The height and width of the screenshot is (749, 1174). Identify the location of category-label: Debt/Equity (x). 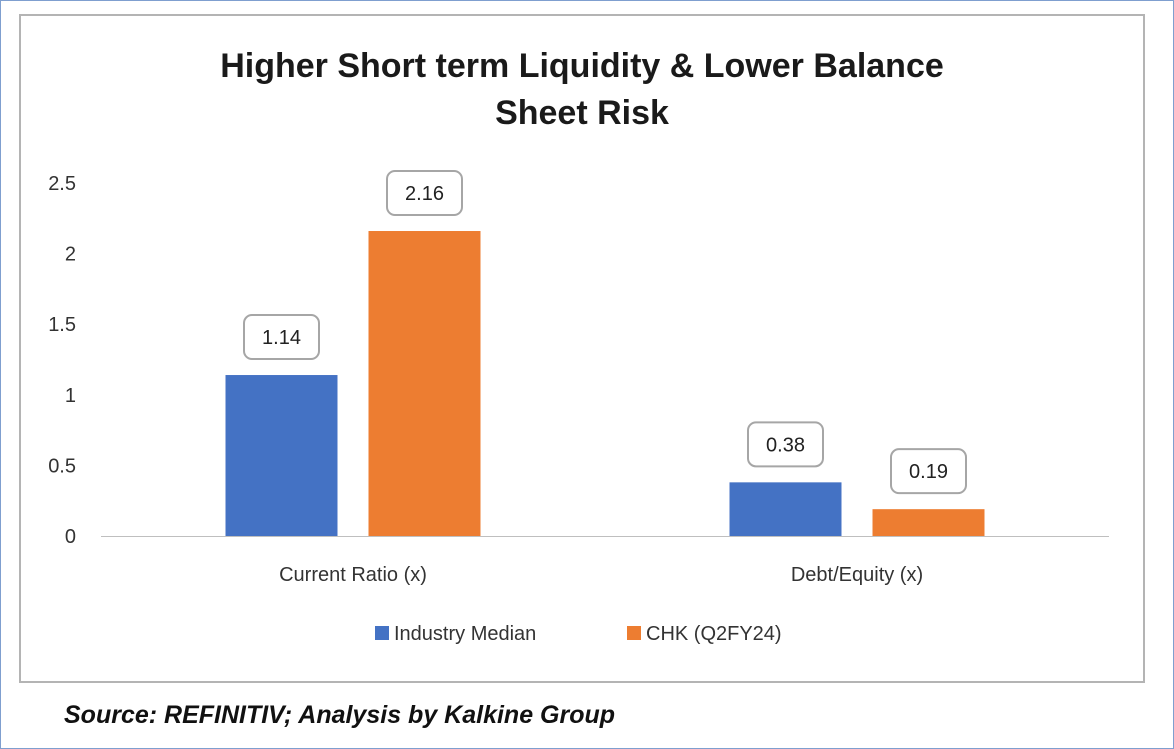
(857, 575).